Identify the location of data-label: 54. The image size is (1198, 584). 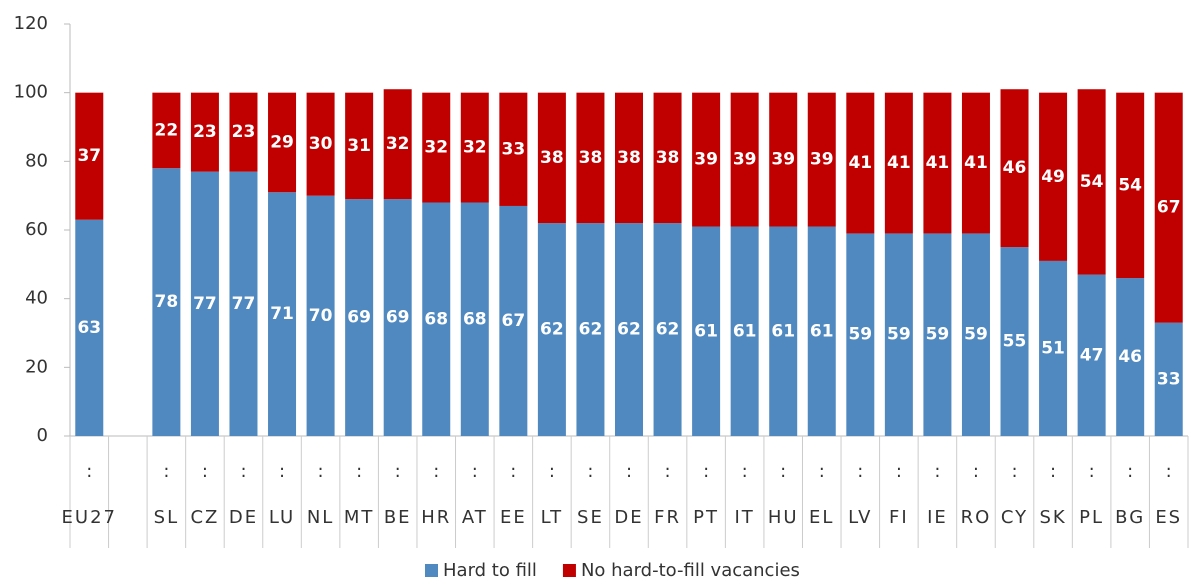
(1130, 185).